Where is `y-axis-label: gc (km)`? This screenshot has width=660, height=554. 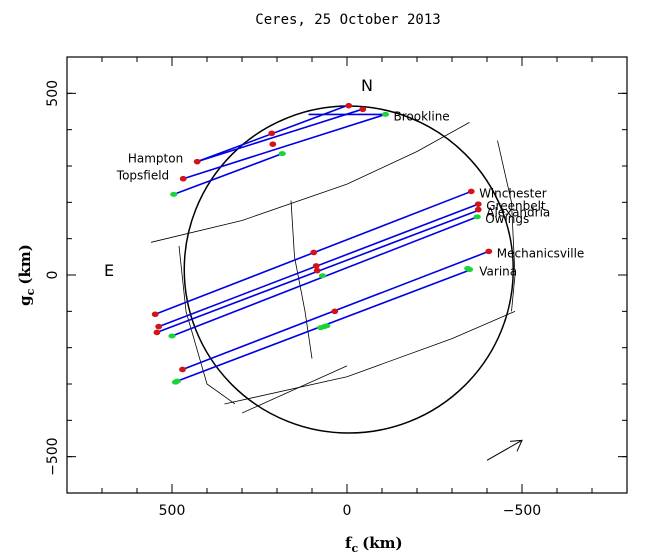 y-axis-label: gc (km) is located at coordinates (26, 275).